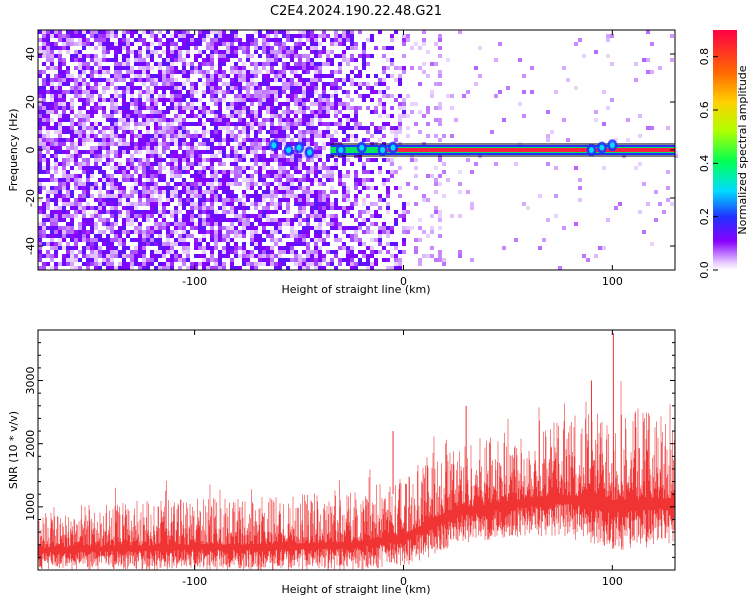 This screenshot has height=600, width=750. I want to click on colorbar-tick-label: 0.8, so click(704, 57).